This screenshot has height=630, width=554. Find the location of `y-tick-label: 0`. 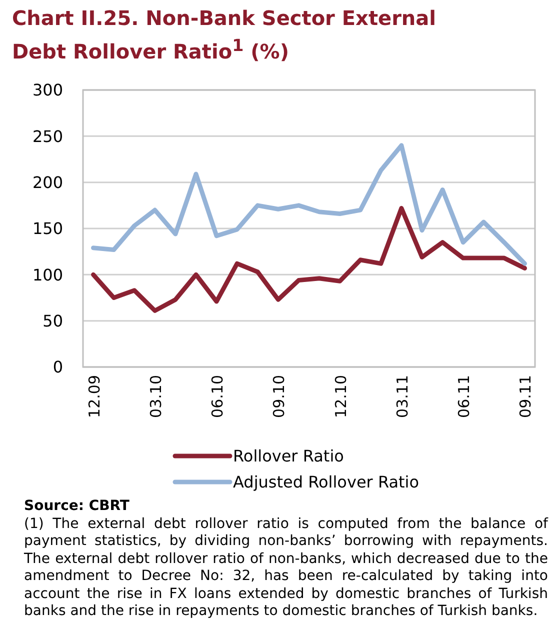

y-tick-label: 0 is located at coordinates (57, 367).